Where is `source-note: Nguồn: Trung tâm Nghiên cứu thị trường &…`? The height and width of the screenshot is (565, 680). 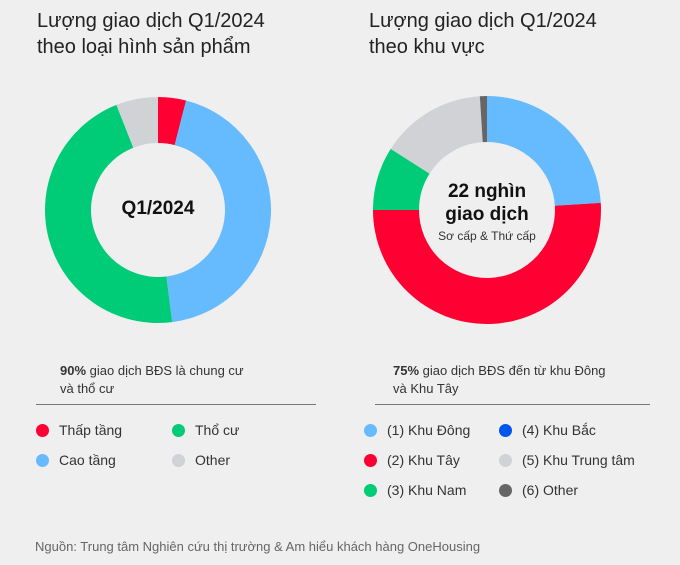 source-note: Nguồn: Trung tâm Nghiên cứu thị trường &… is located at coordinates (258, 546).